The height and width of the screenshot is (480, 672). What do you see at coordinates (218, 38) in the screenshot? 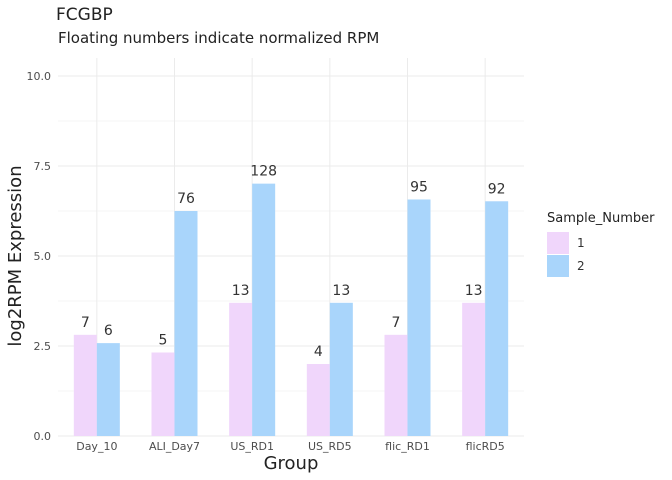
I see `chart-subtitle: Floating numbers indicate normalized RPM` at bounding box center [218, 38].